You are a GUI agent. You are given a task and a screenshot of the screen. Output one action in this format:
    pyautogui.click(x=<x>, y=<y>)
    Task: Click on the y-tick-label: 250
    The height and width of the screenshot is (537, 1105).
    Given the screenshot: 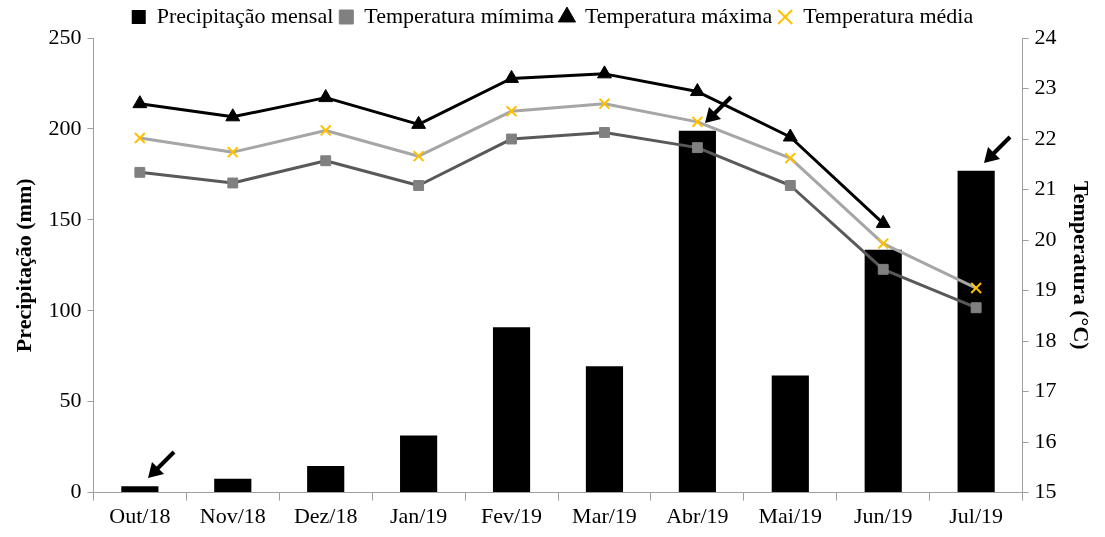 What is the action you would take?
    pyautogui.click(x=65, y=36)
    